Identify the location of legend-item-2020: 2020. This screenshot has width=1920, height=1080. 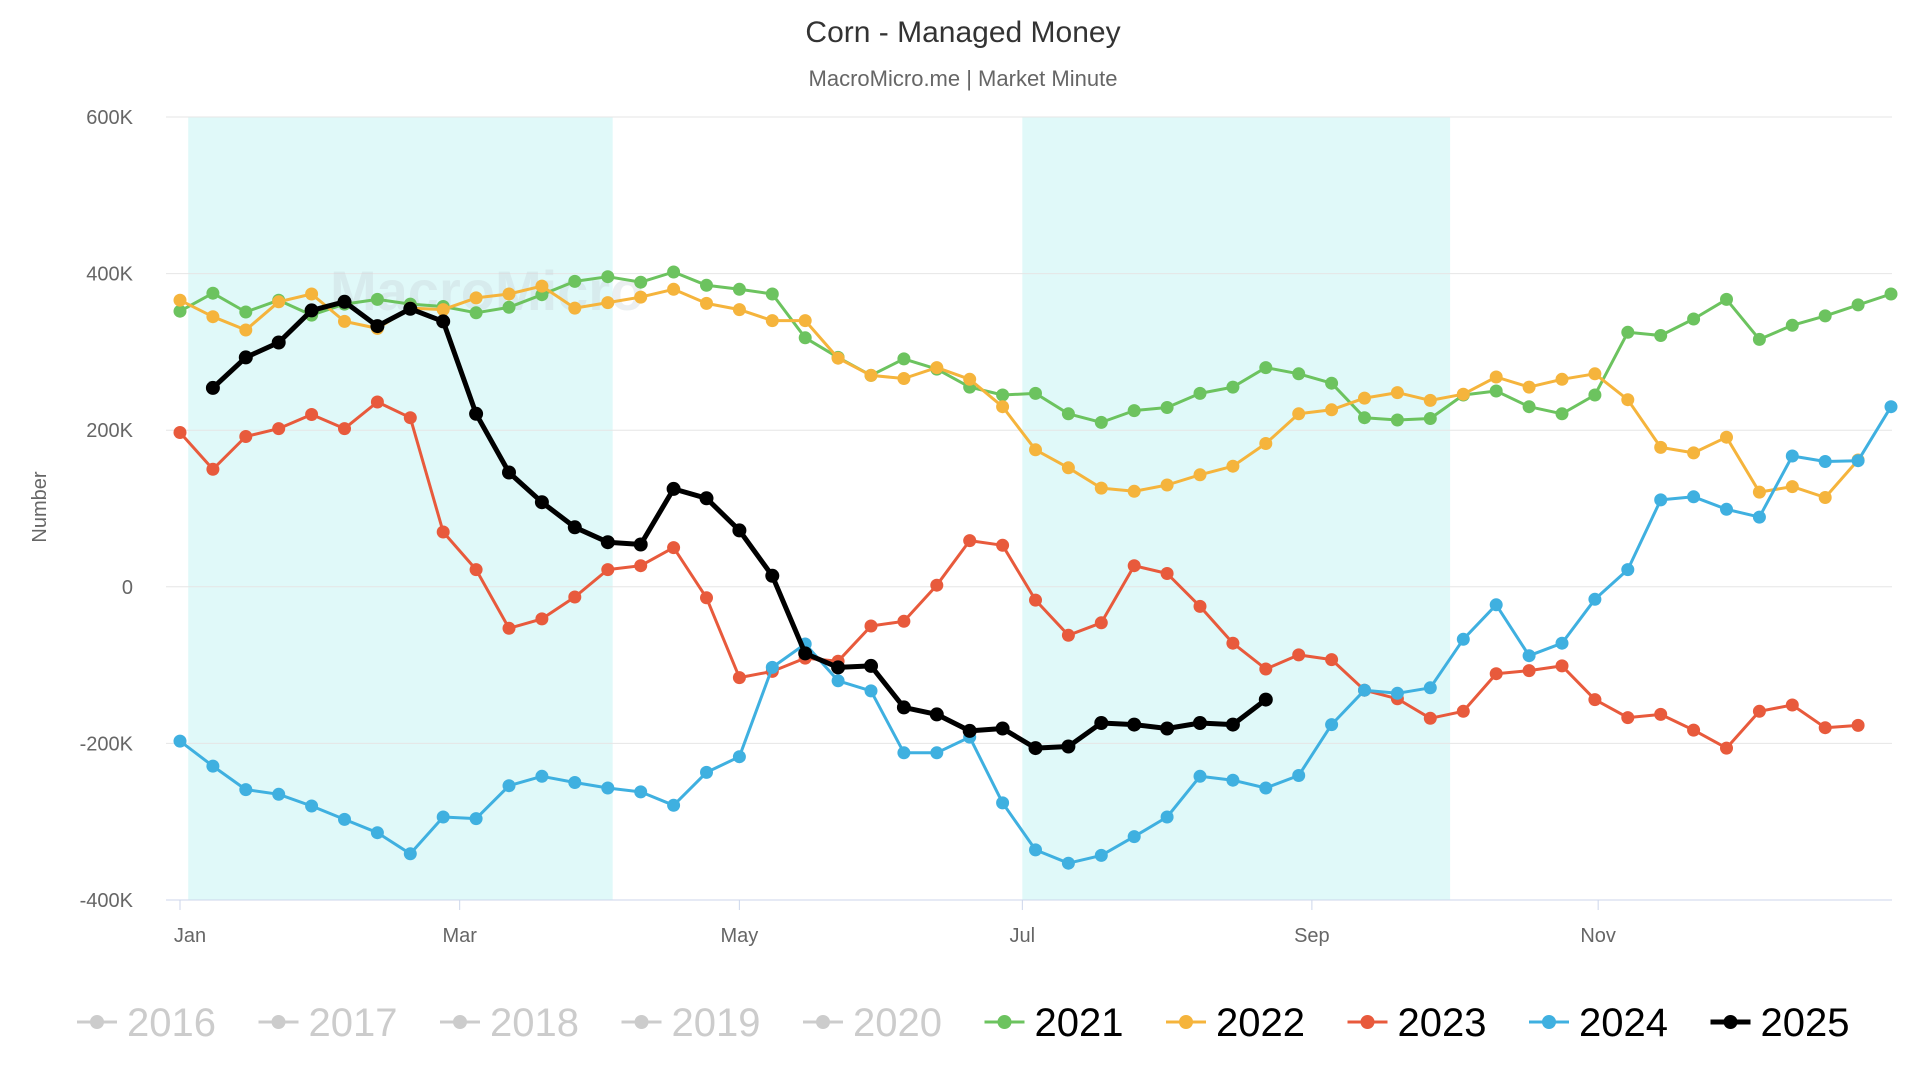
(872, 1023).